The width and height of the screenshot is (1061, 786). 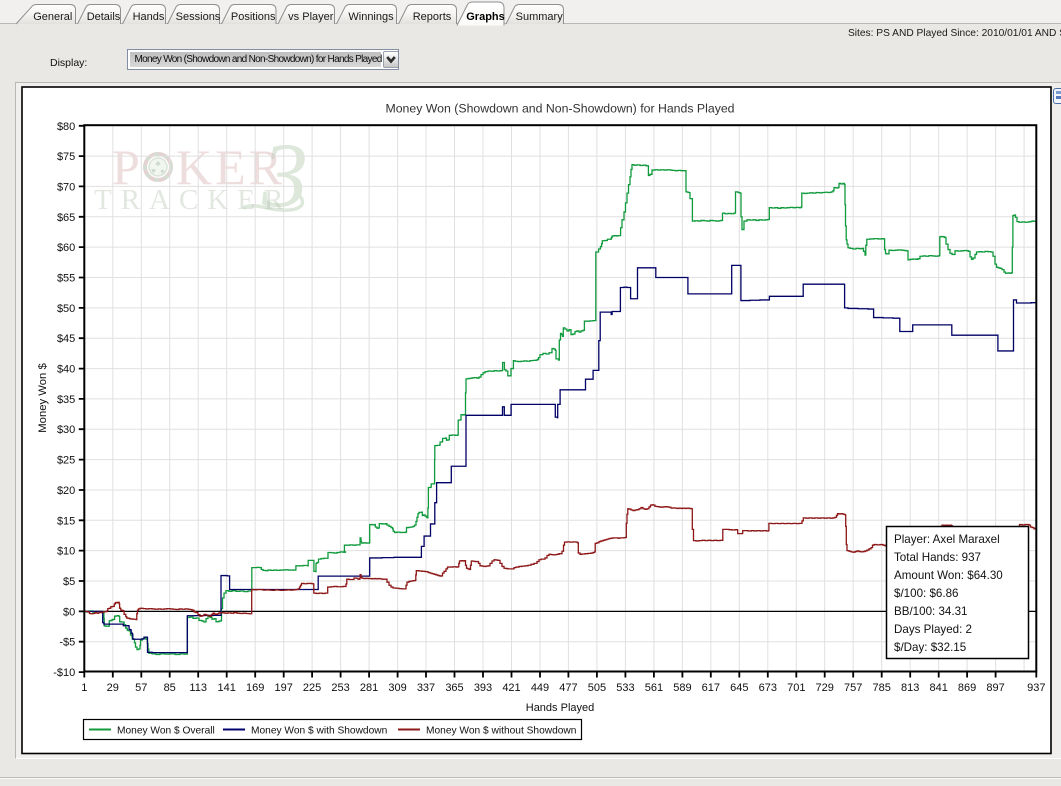 What do you see at coordinates (104, 17) in the screenshot?
I see `svg-text: Details` at bounding box center [104, 17].